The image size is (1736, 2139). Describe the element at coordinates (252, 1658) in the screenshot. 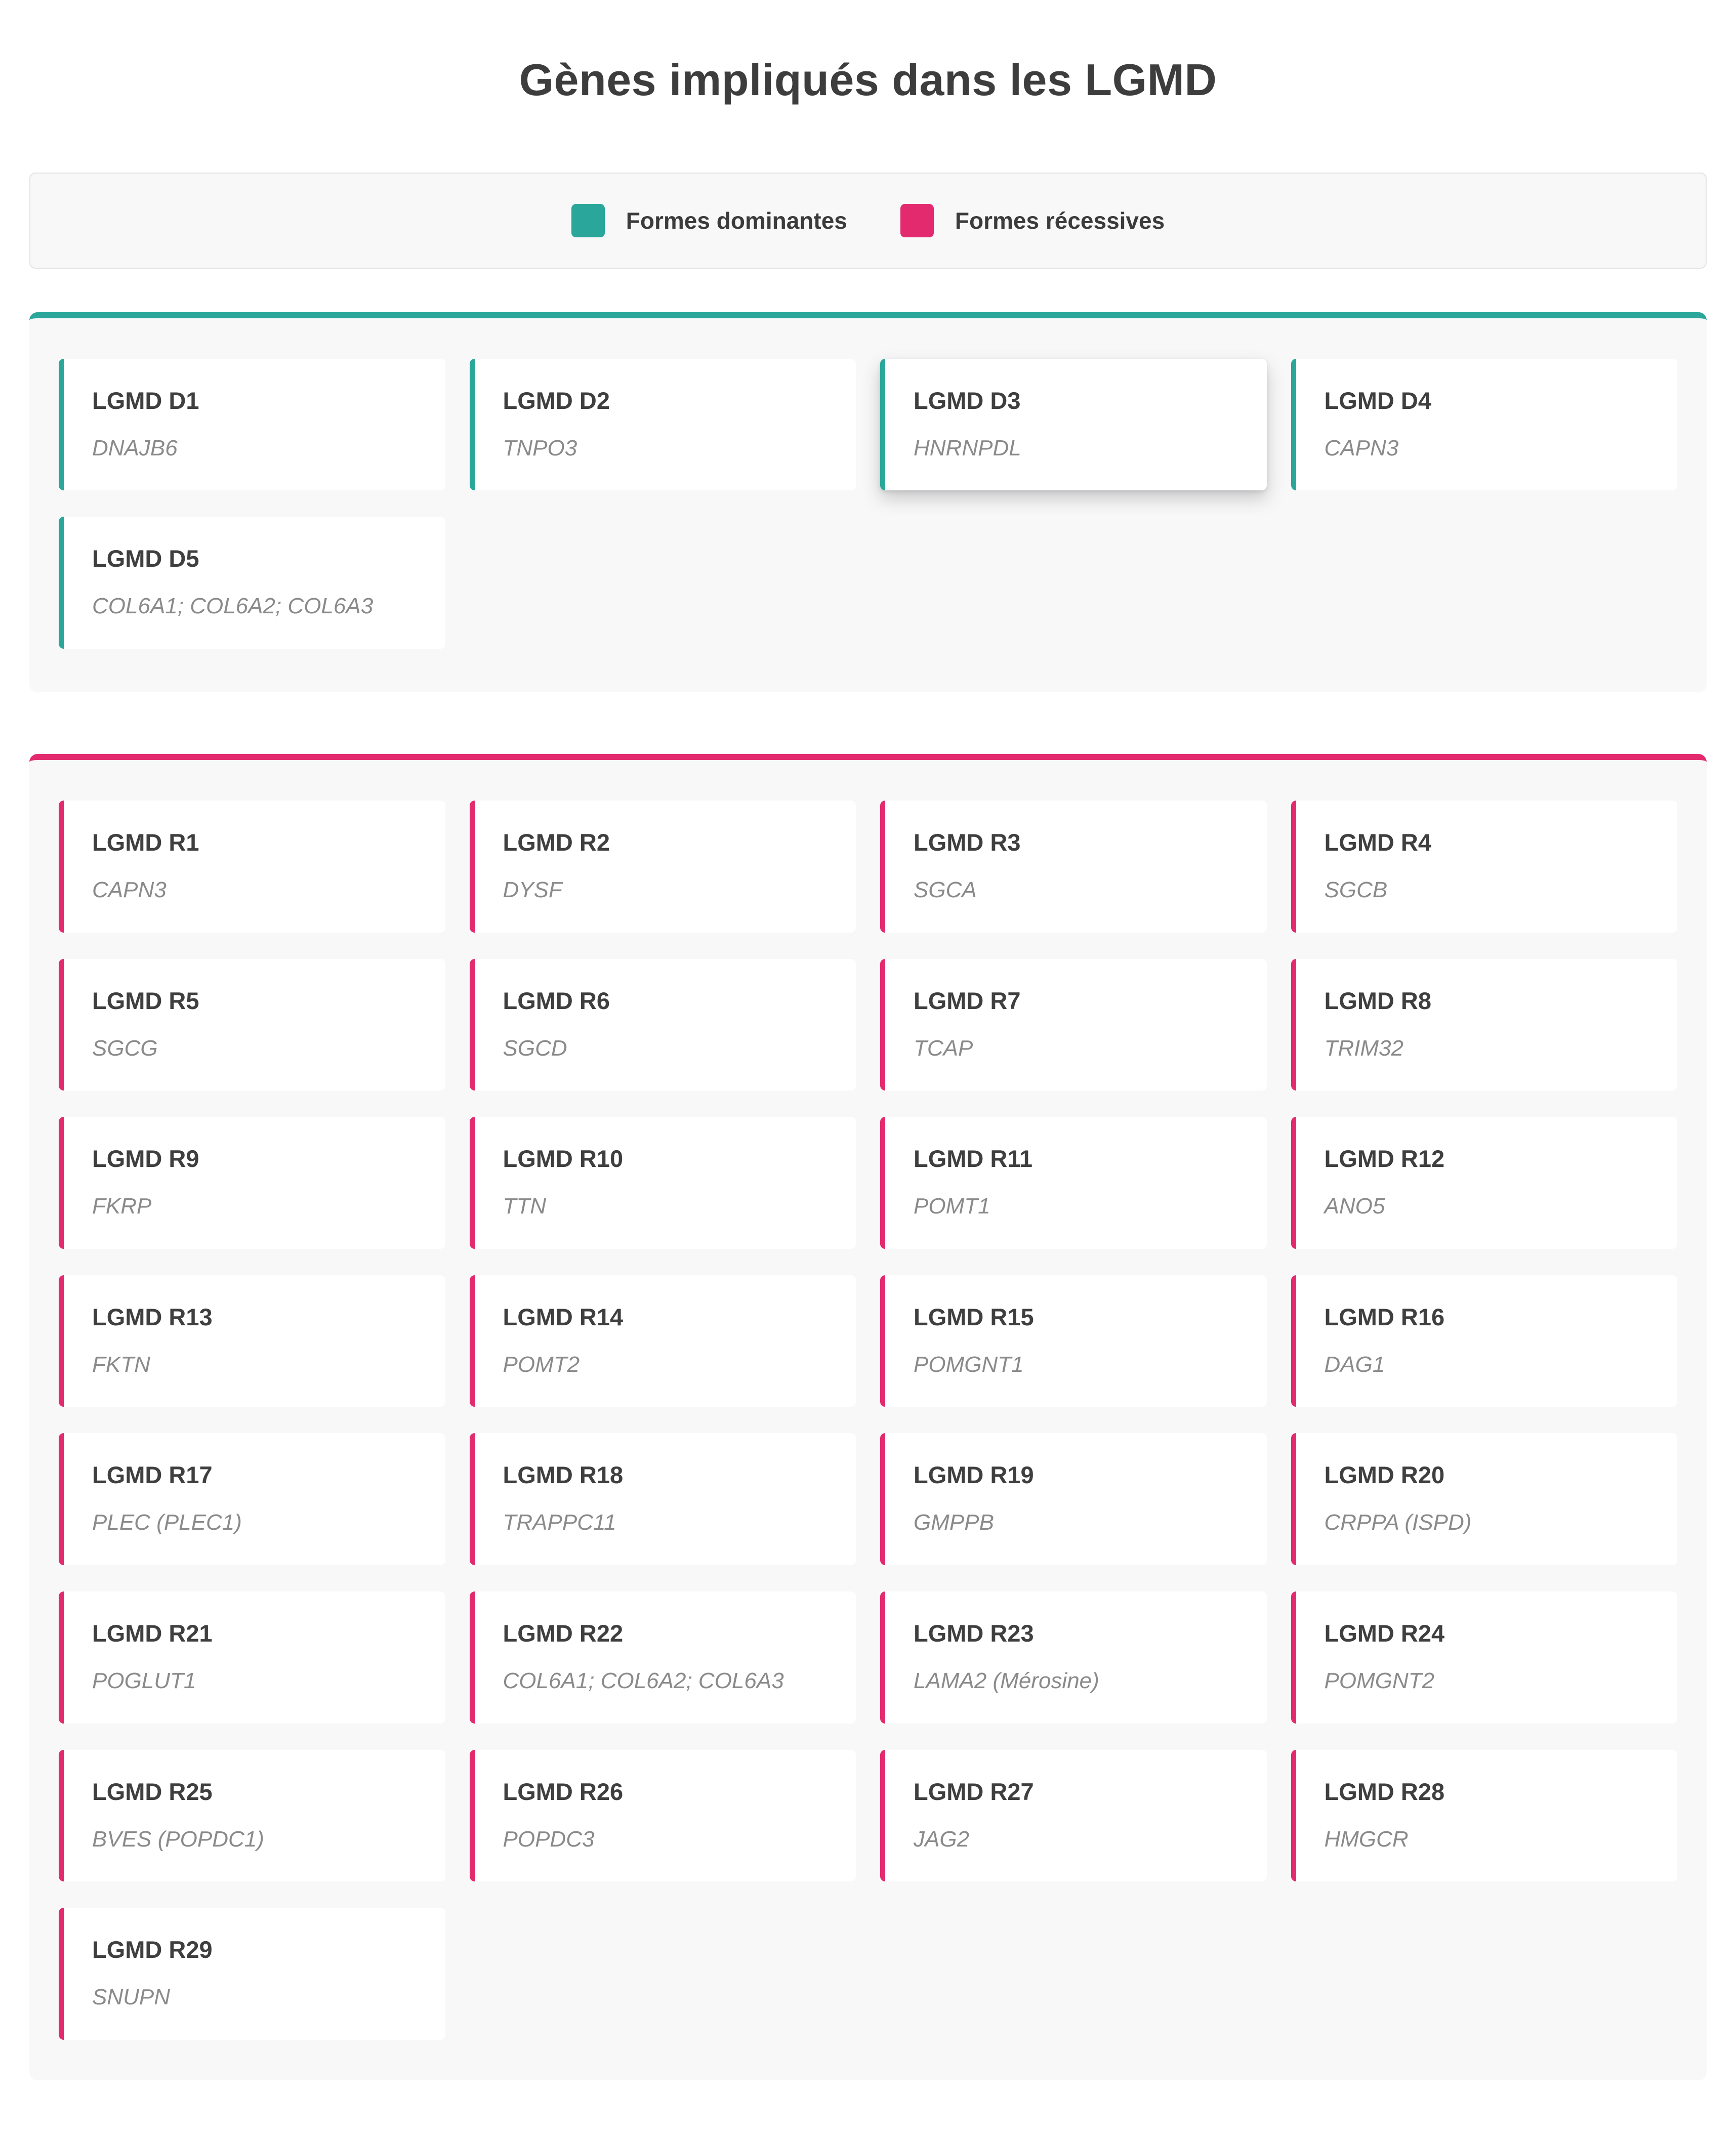

I see `card-lgmd-r21: LGMD R21 POGLUT1` at that location.